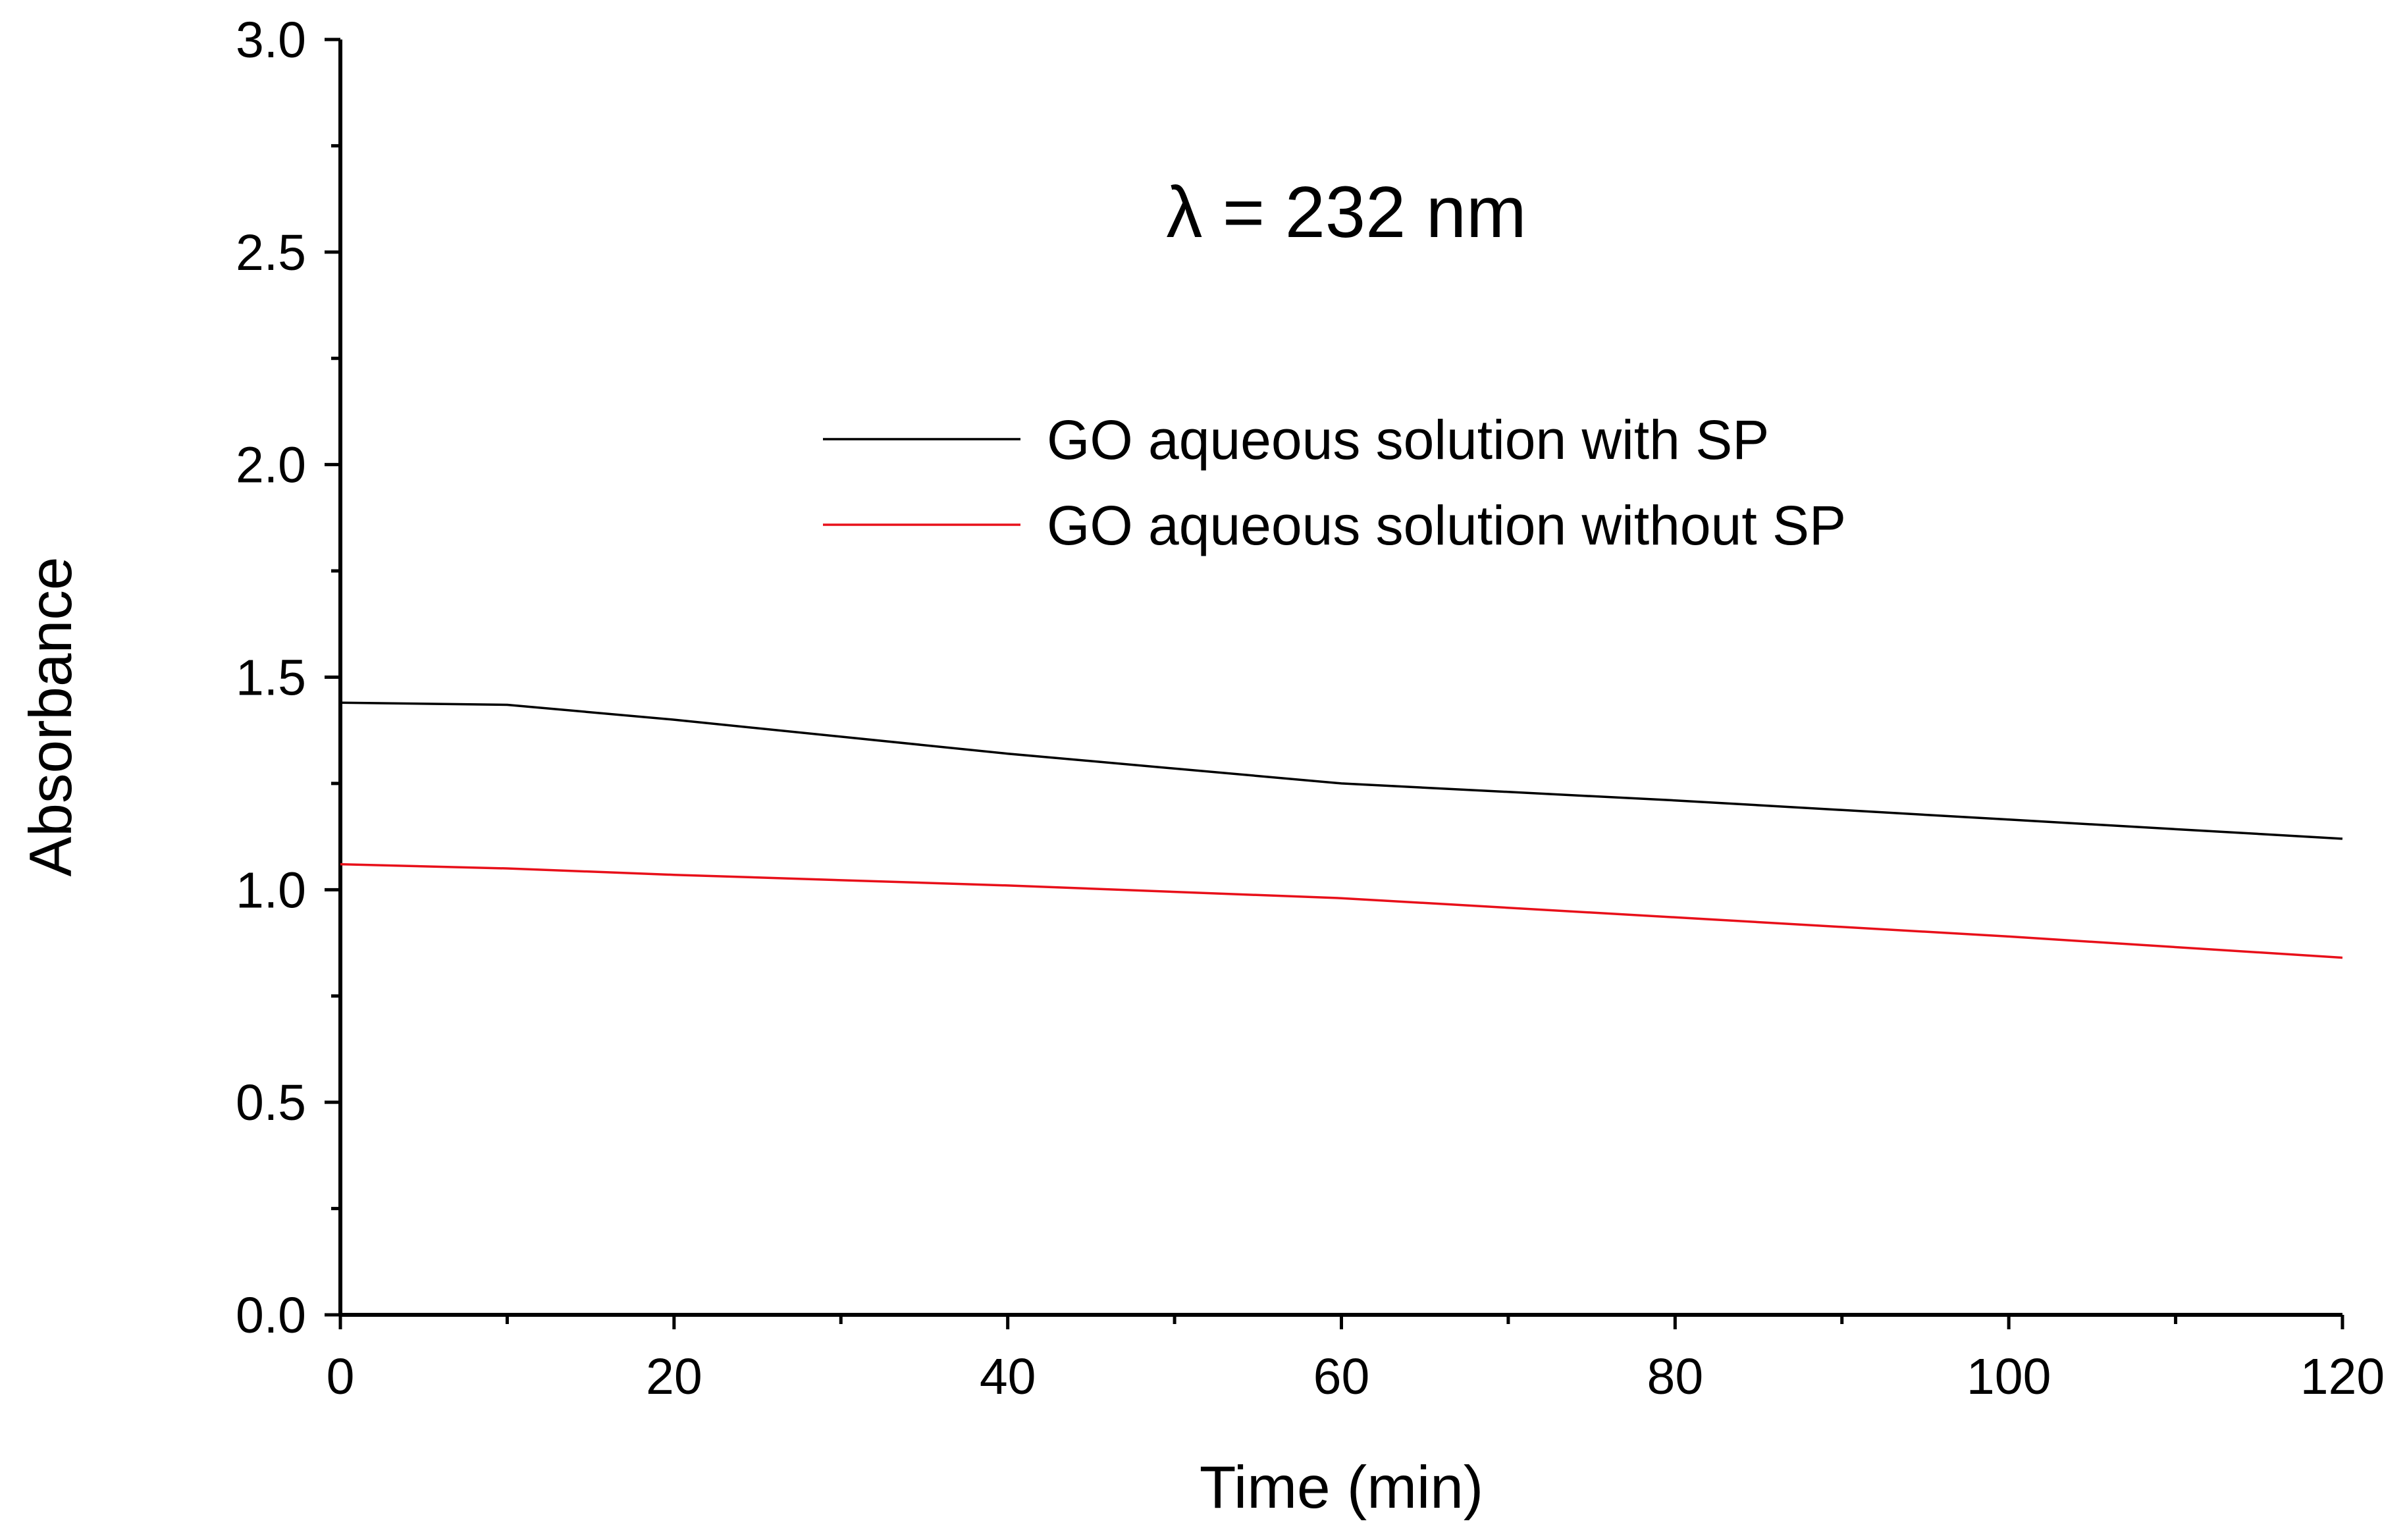 The width and height of the screenshot is (2405, 1540). I want to click on x-tick-label: 60, so click(1341, 1376).